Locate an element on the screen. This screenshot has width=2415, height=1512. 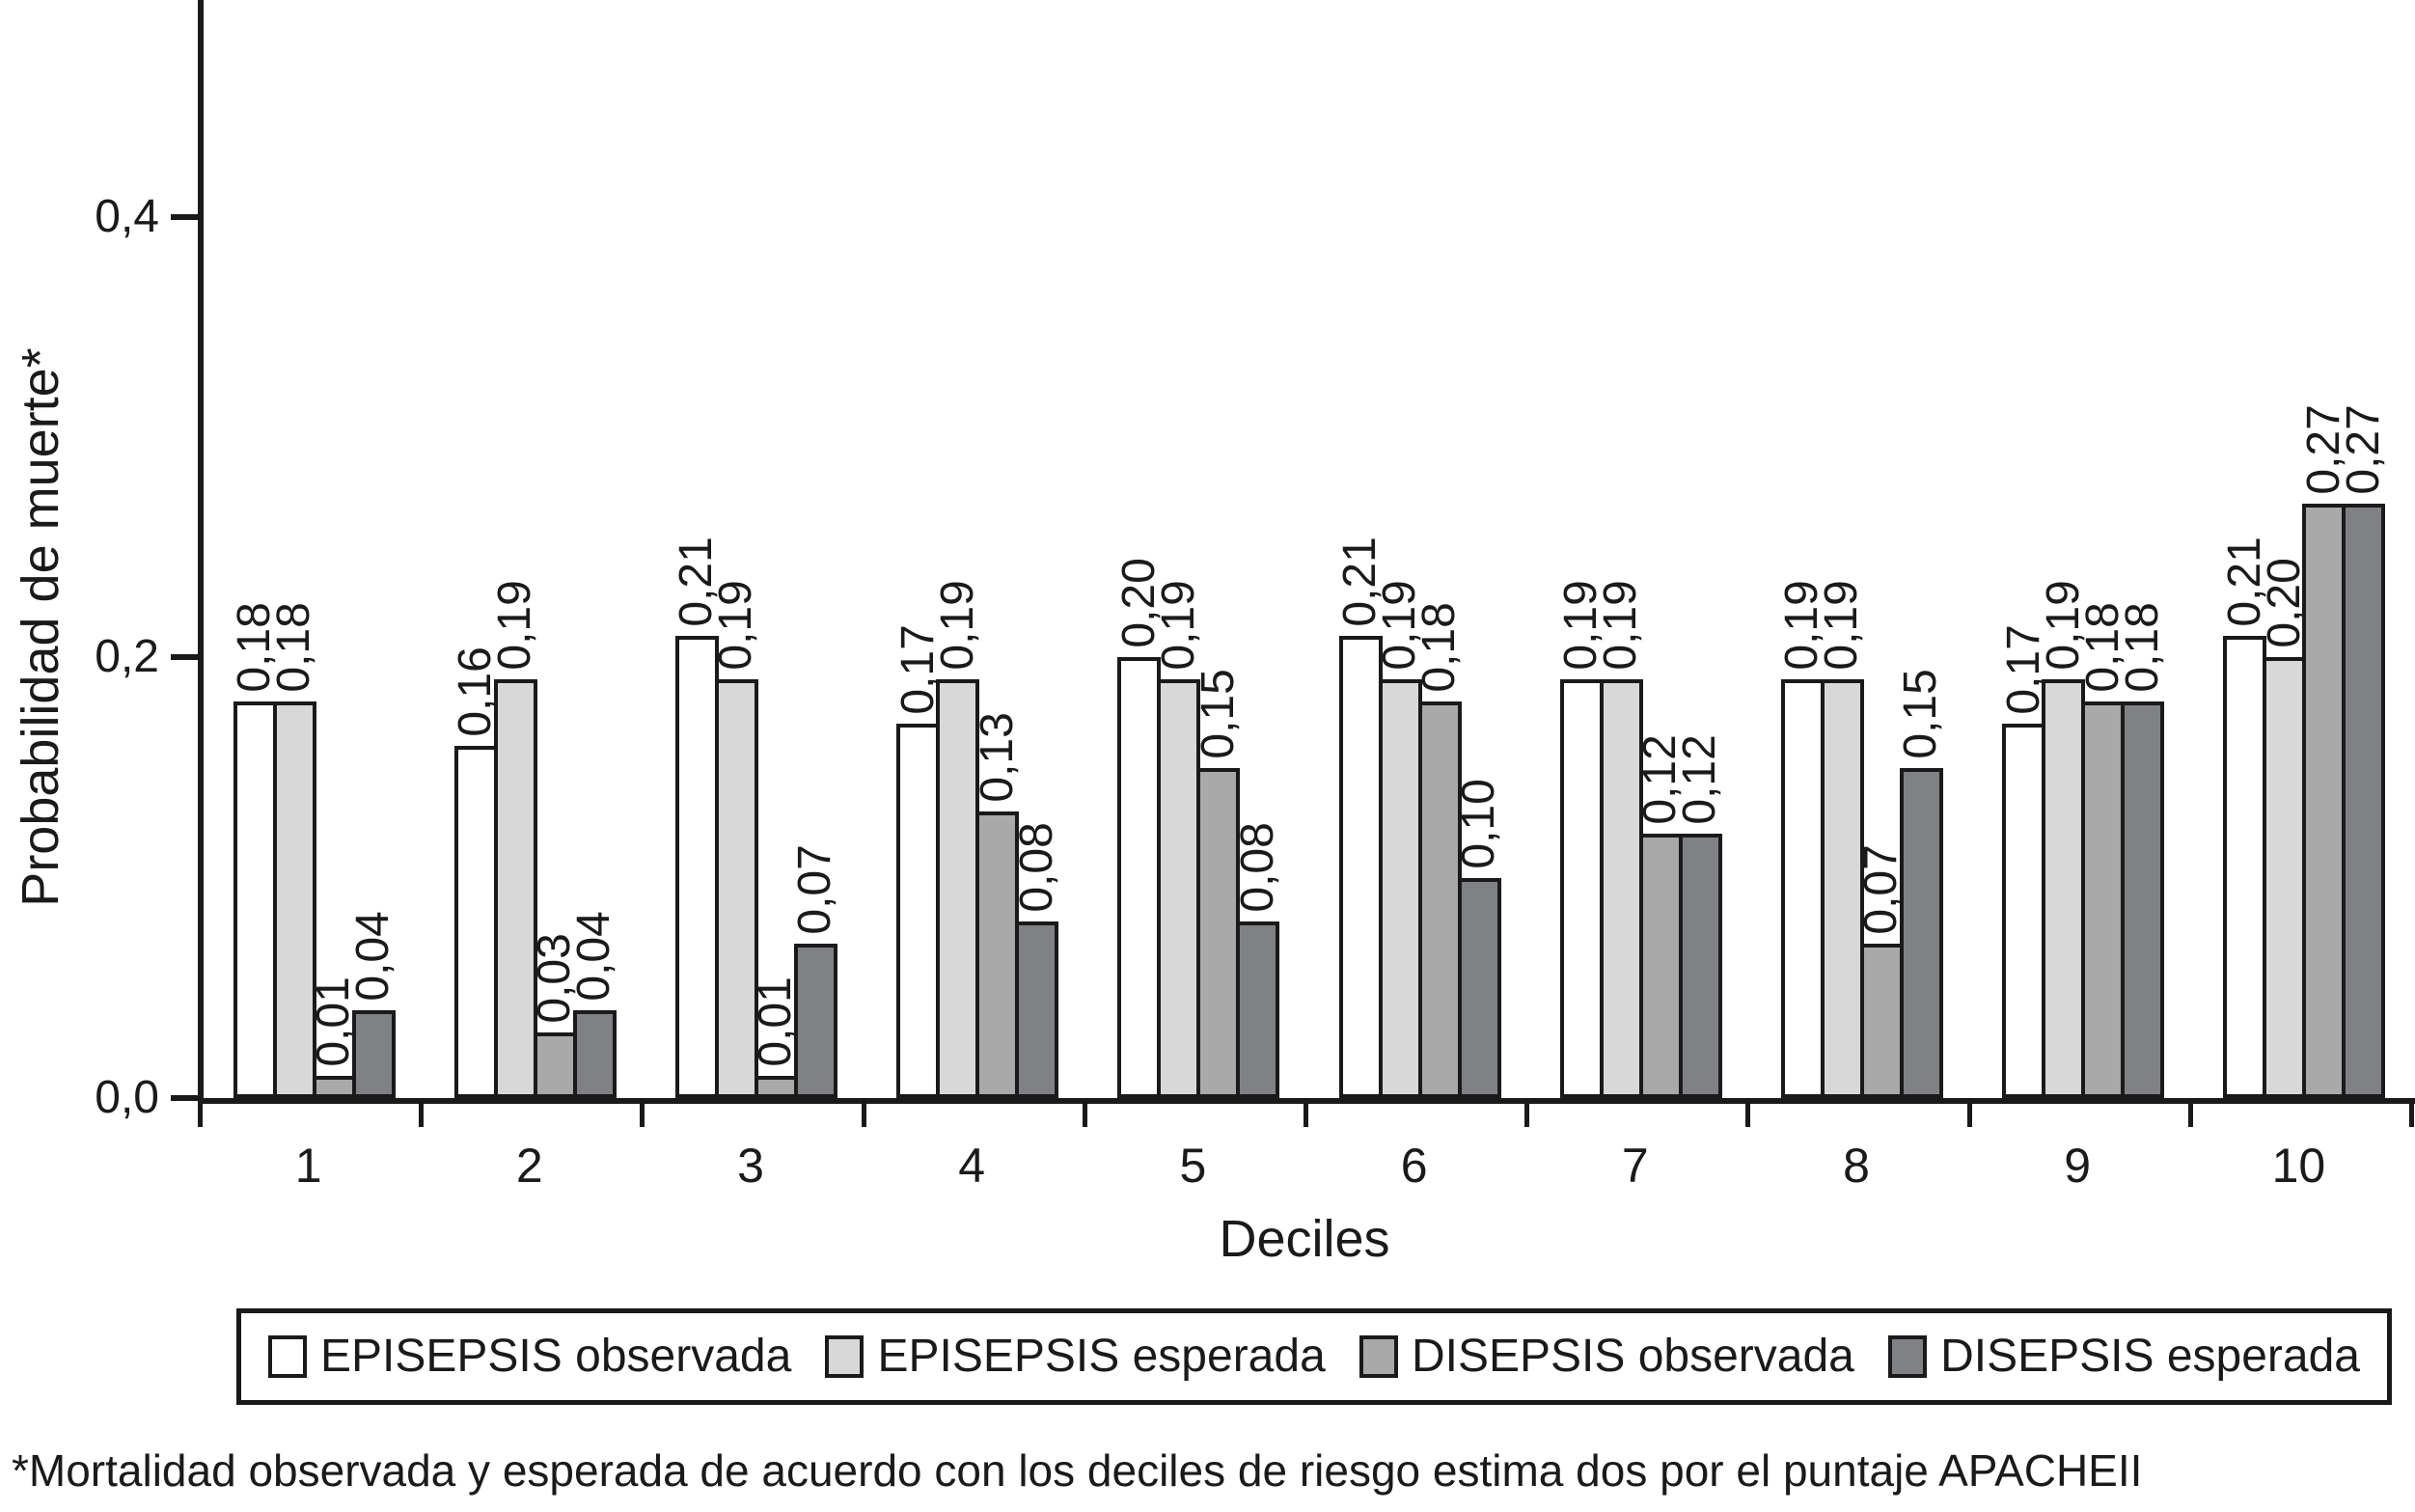
bar-group-decile-7: 0,19 0,19 0,12 0,12 is located at coordinates (1641, 549).